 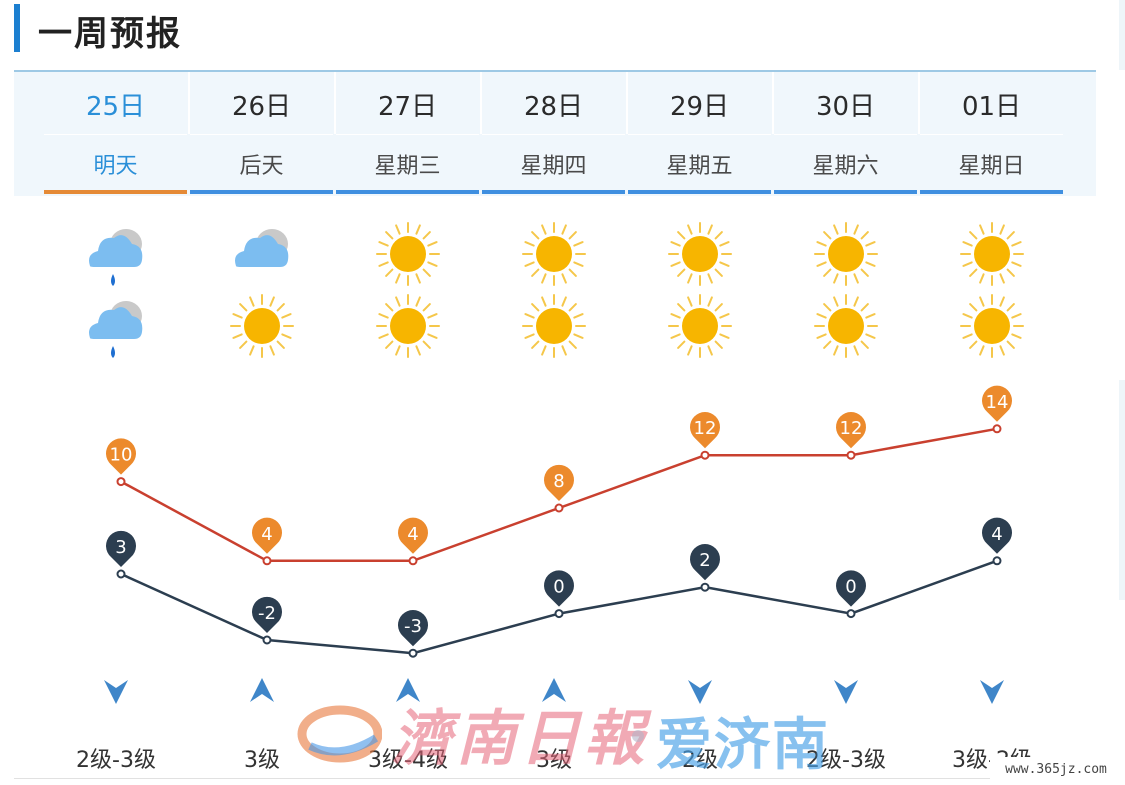 I want to click on page-title: 一周预报, so click(x=110, y=34).